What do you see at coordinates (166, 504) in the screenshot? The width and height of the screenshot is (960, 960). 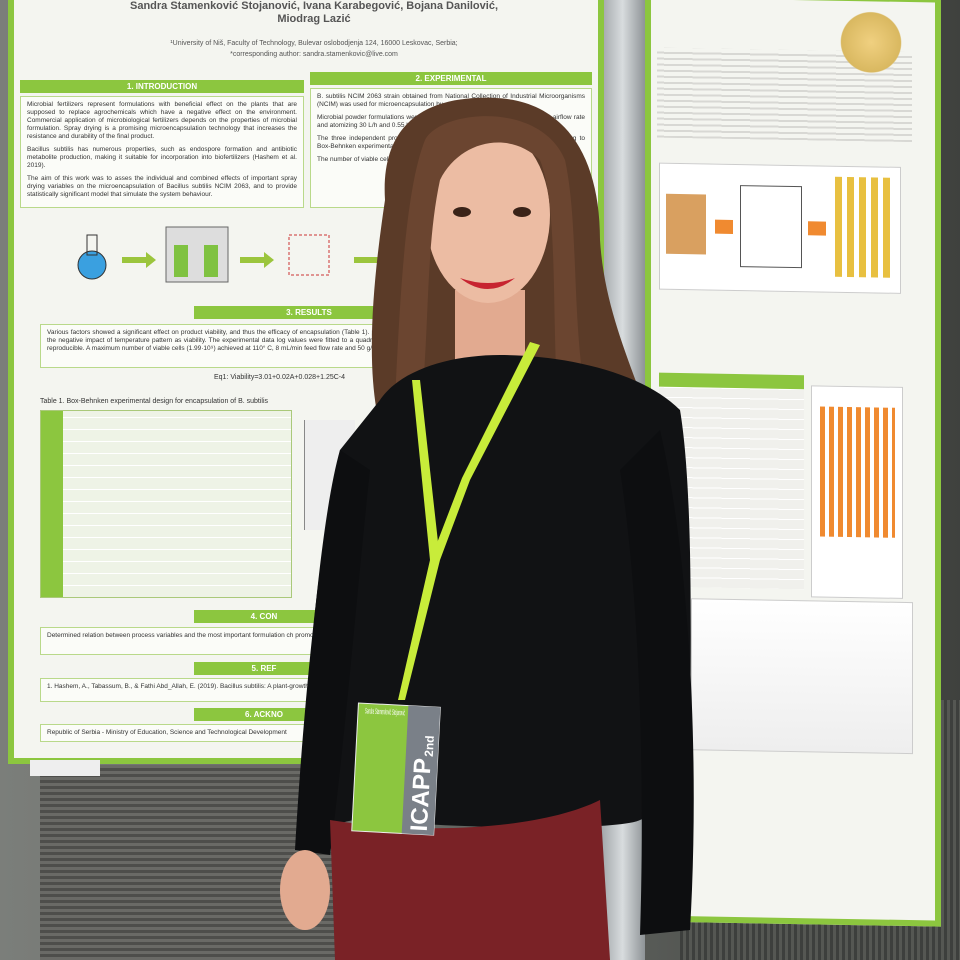 I see `table` at bounding box center [166, 504].